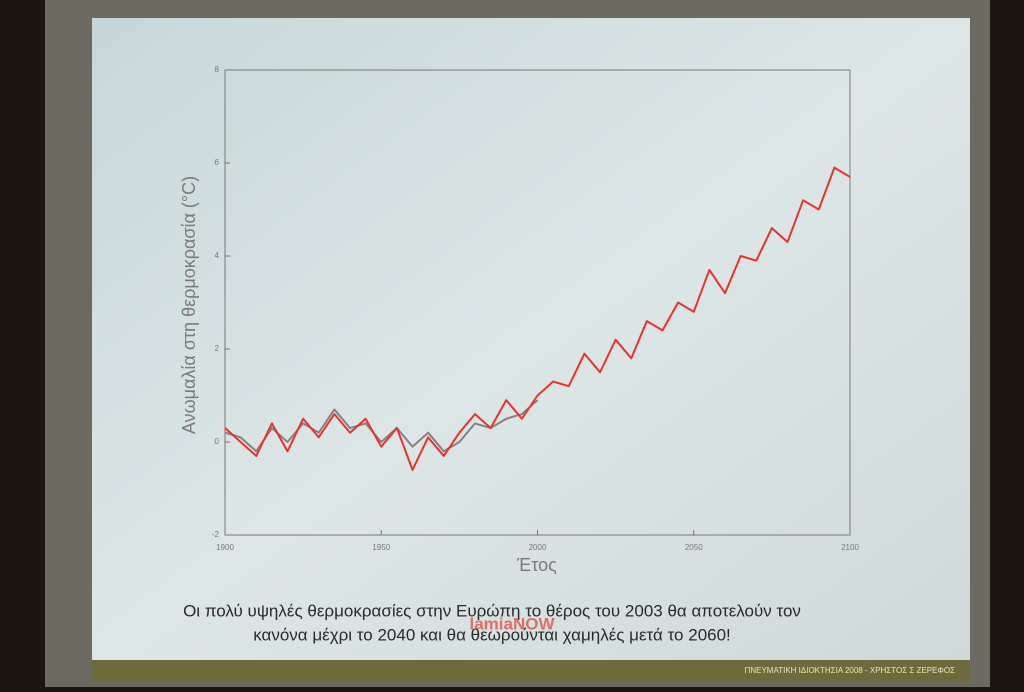  Describe the element at coordinates (850, 547) in the screenshot. I see `x-tick-label: 2100` at that location.